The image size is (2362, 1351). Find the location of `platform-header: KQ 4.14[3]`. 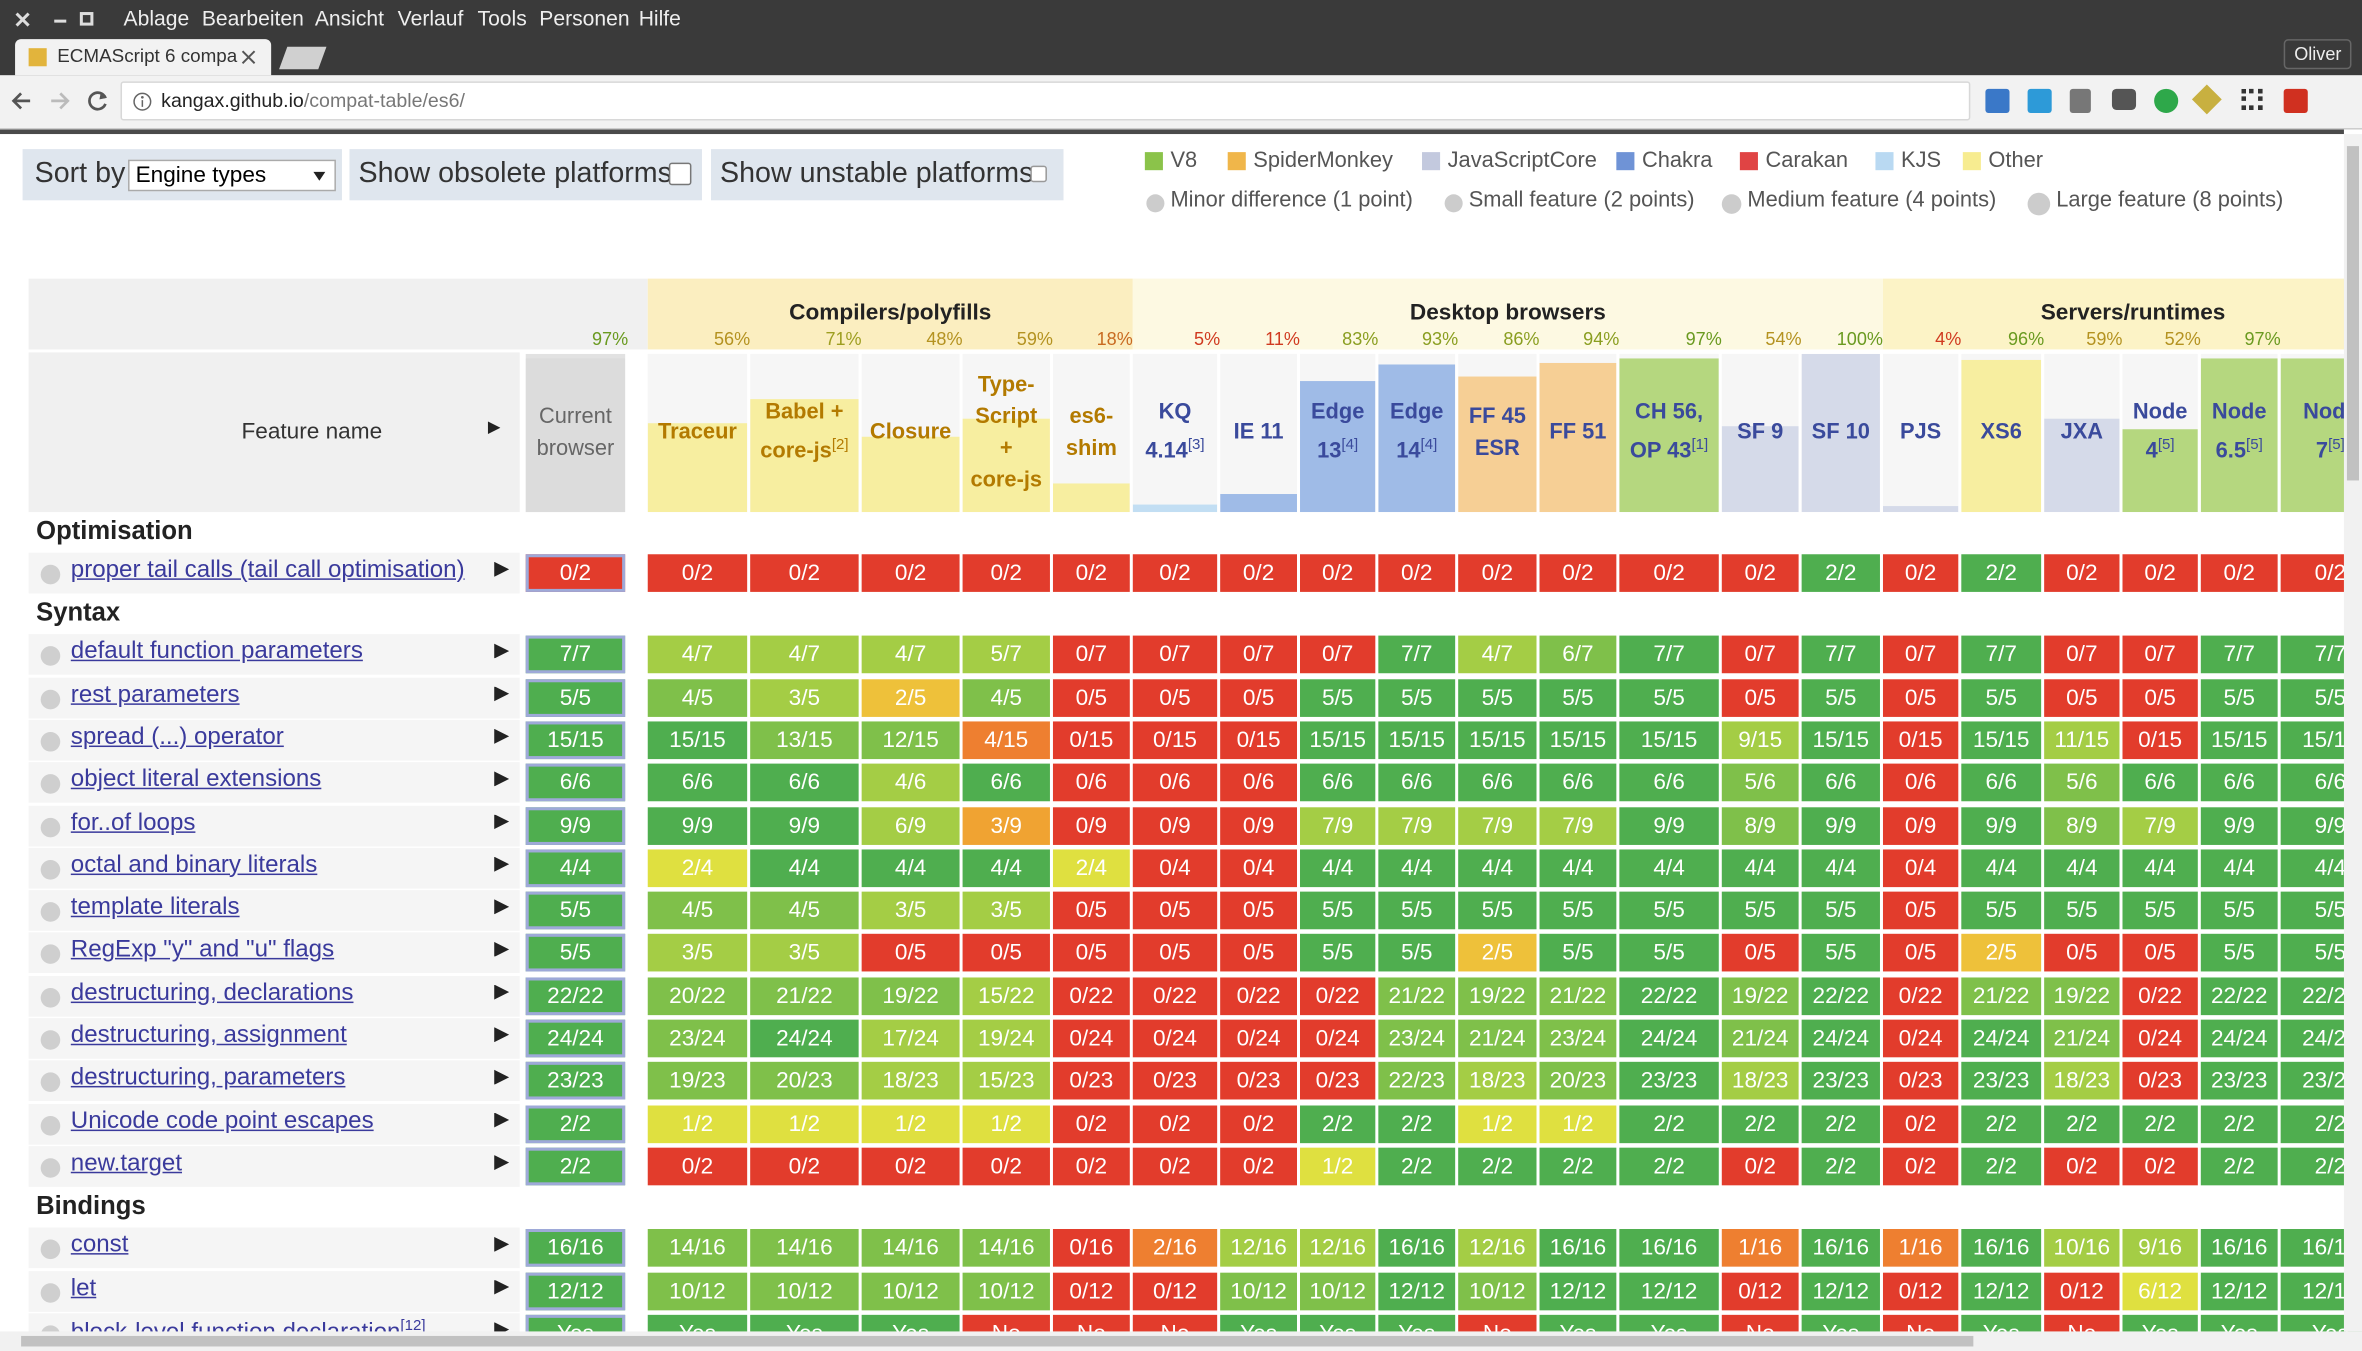

platform-header: KQ 4.14[3] is located at coordinates (1175, 433).